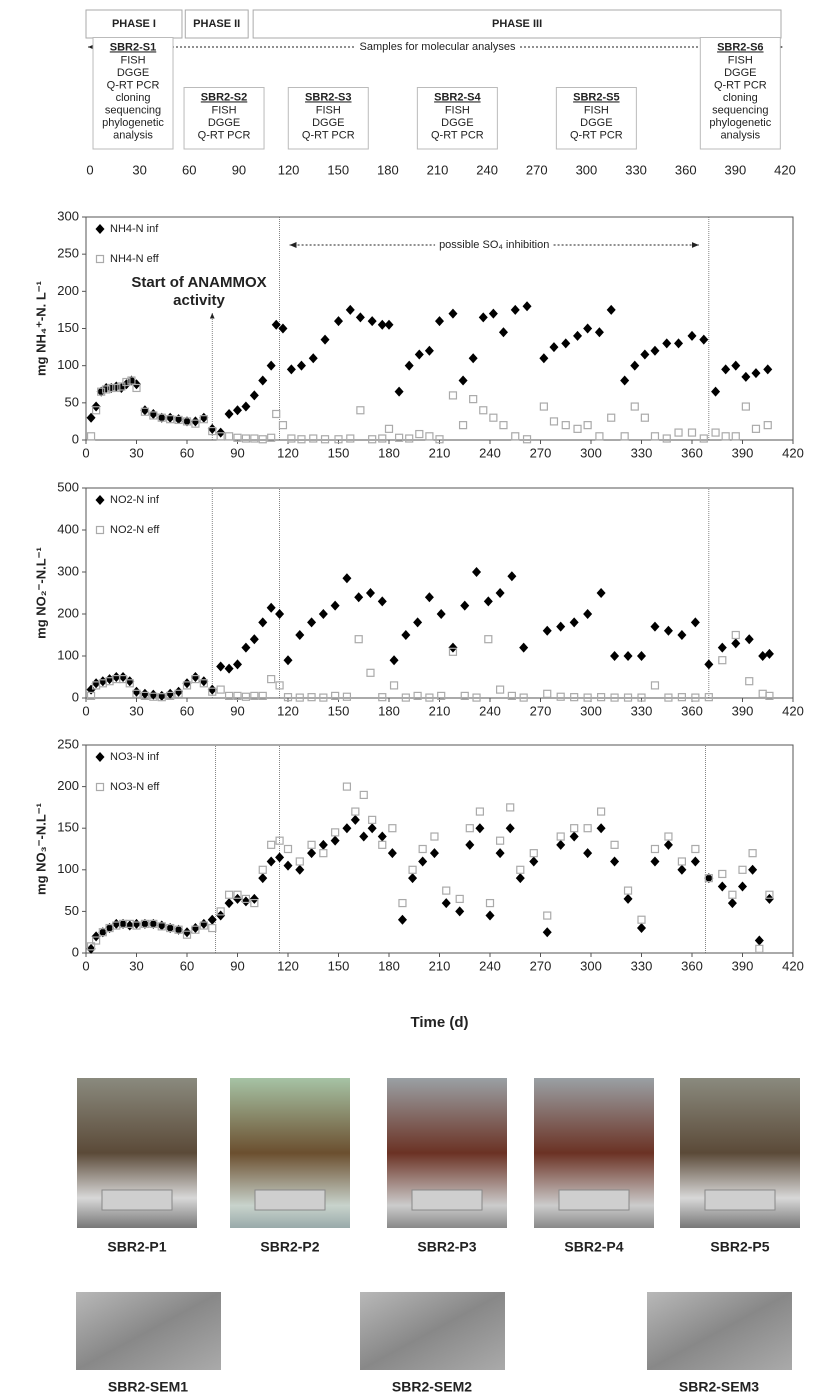 Image resolution: width=814 pixels, height=1395 pixels. Describe the element at coordinates (541, 452) in the screenshot. I see `x-tick-label: 270` at that location.